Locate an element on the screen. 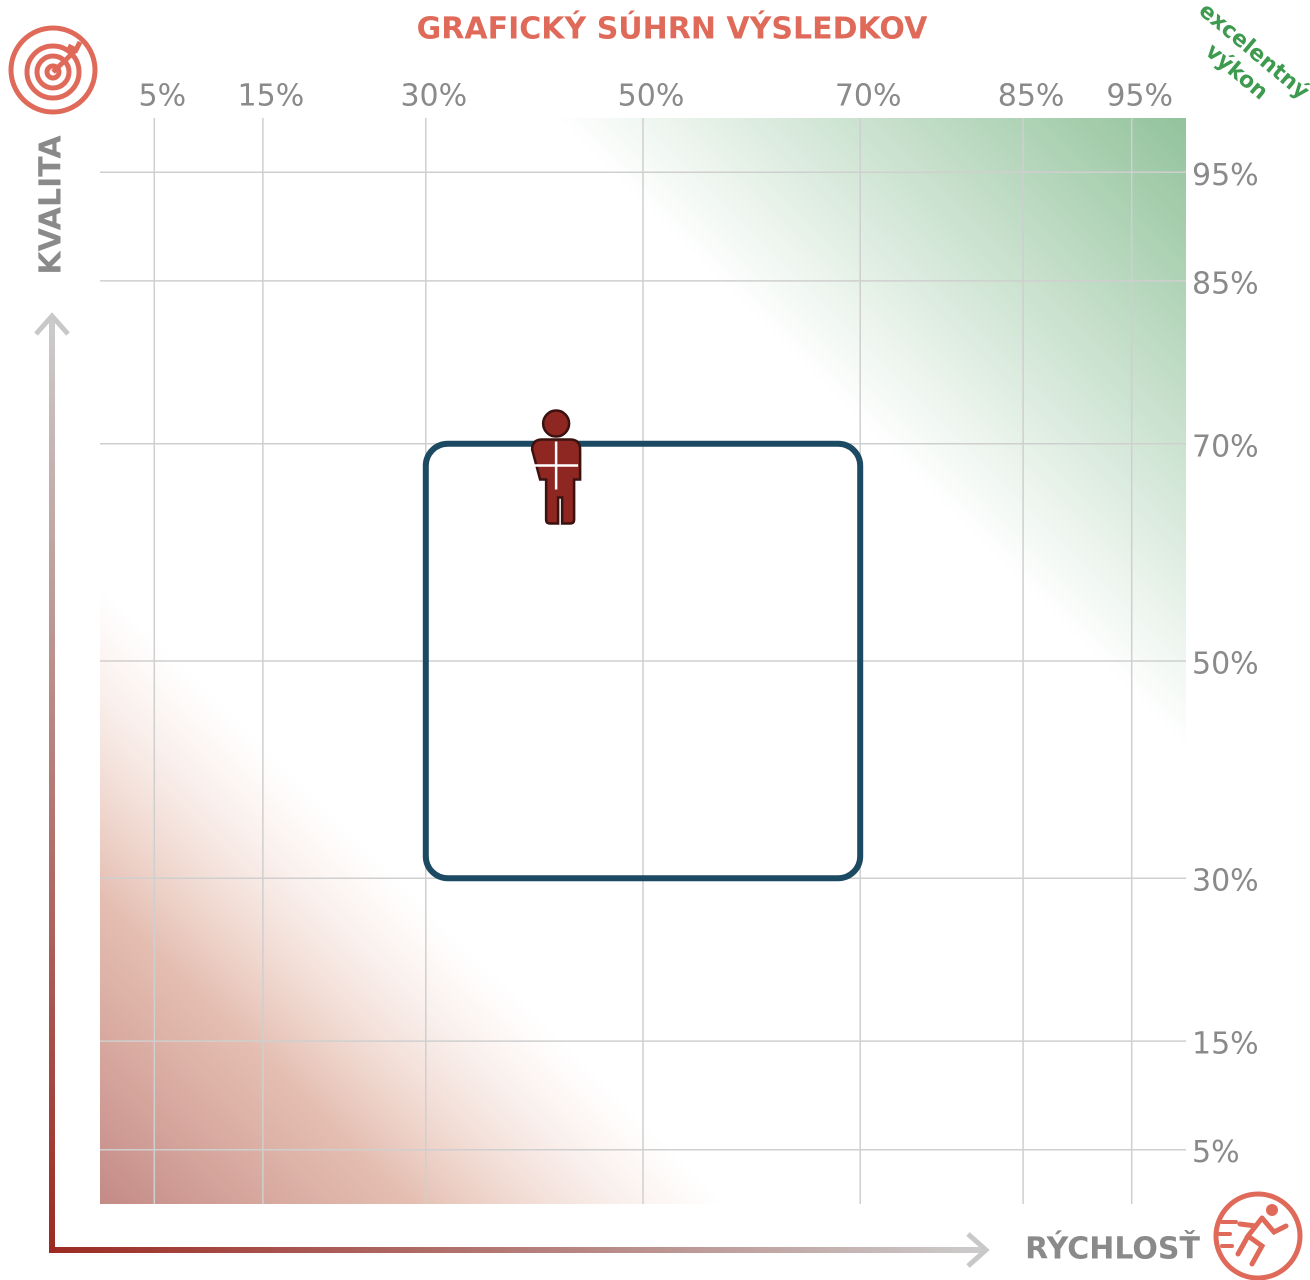  annotation: excelentný výkon is located at coordinates (1252, 52).